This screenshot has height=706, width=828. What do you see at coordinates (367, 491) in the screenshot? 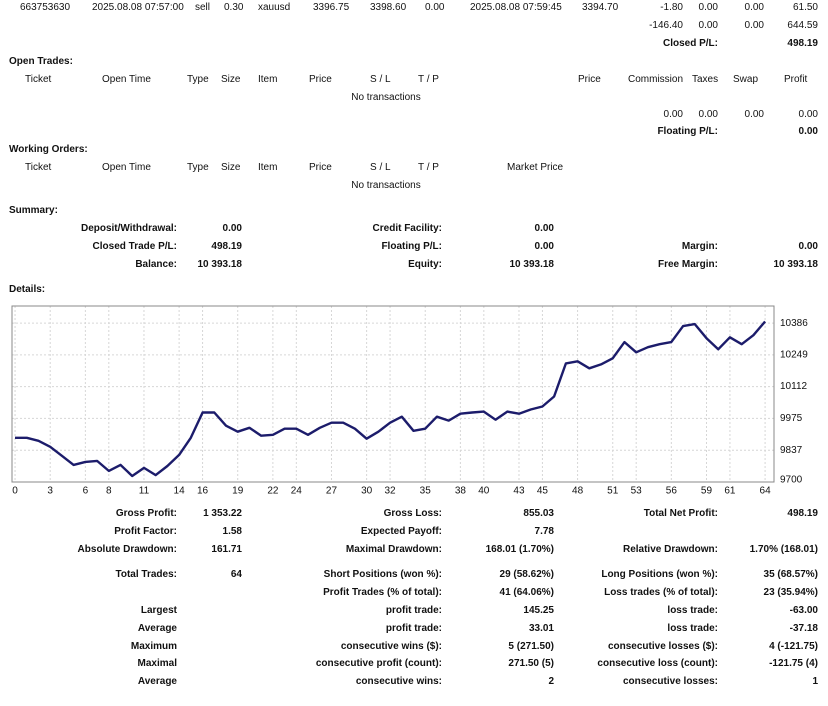
I see `x-tick-label: 30` at bounding box center [367, 491].